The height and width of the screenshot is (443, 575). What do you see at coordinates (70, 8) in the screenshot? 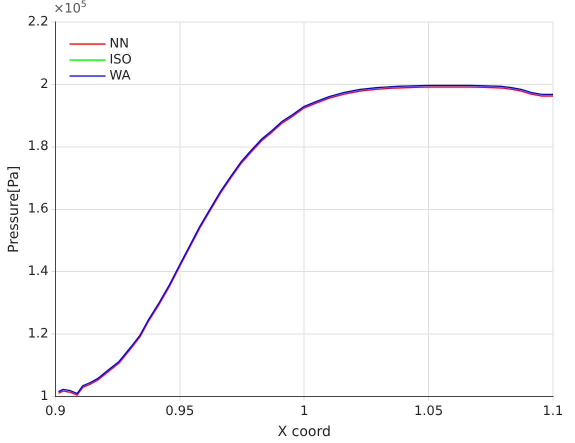
I see `text: ×10$^{5}$` at bounding box center [70, 8].